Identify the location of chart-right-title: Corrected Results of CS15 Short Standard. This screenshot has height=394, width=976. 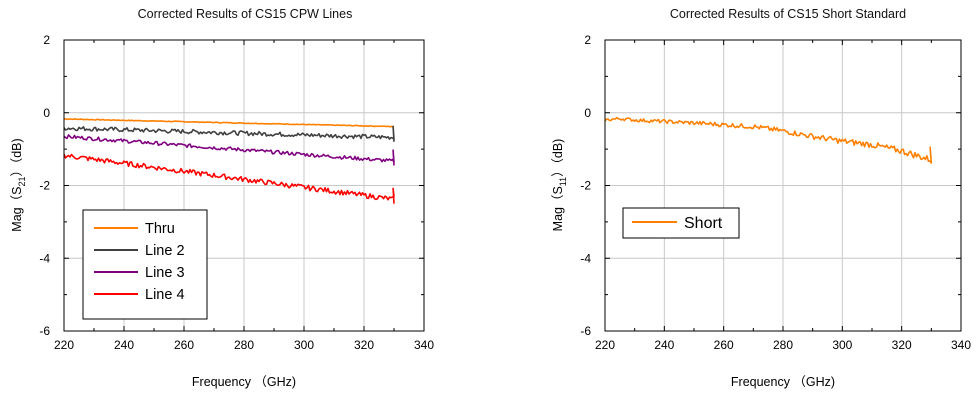
(788, 14).